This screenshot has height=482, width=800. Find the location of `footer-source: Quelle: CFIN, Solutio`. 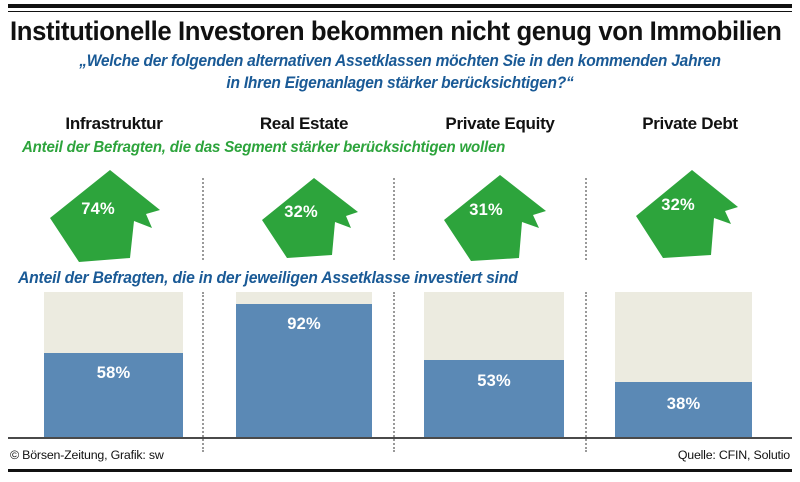

footer-source: Quelle: CFIN, Solutio is located at coordinates (733, 455).